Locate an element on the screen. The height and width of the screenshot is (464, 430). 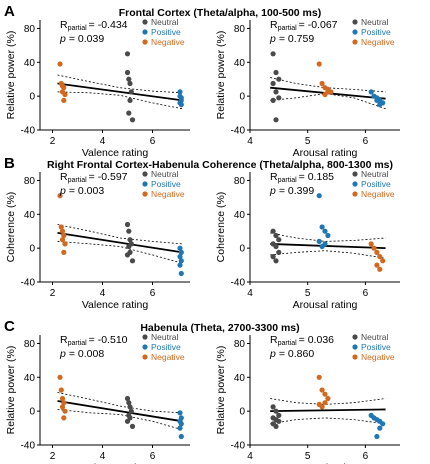
legend-marker-neutral is located at coordinates (145, 337).